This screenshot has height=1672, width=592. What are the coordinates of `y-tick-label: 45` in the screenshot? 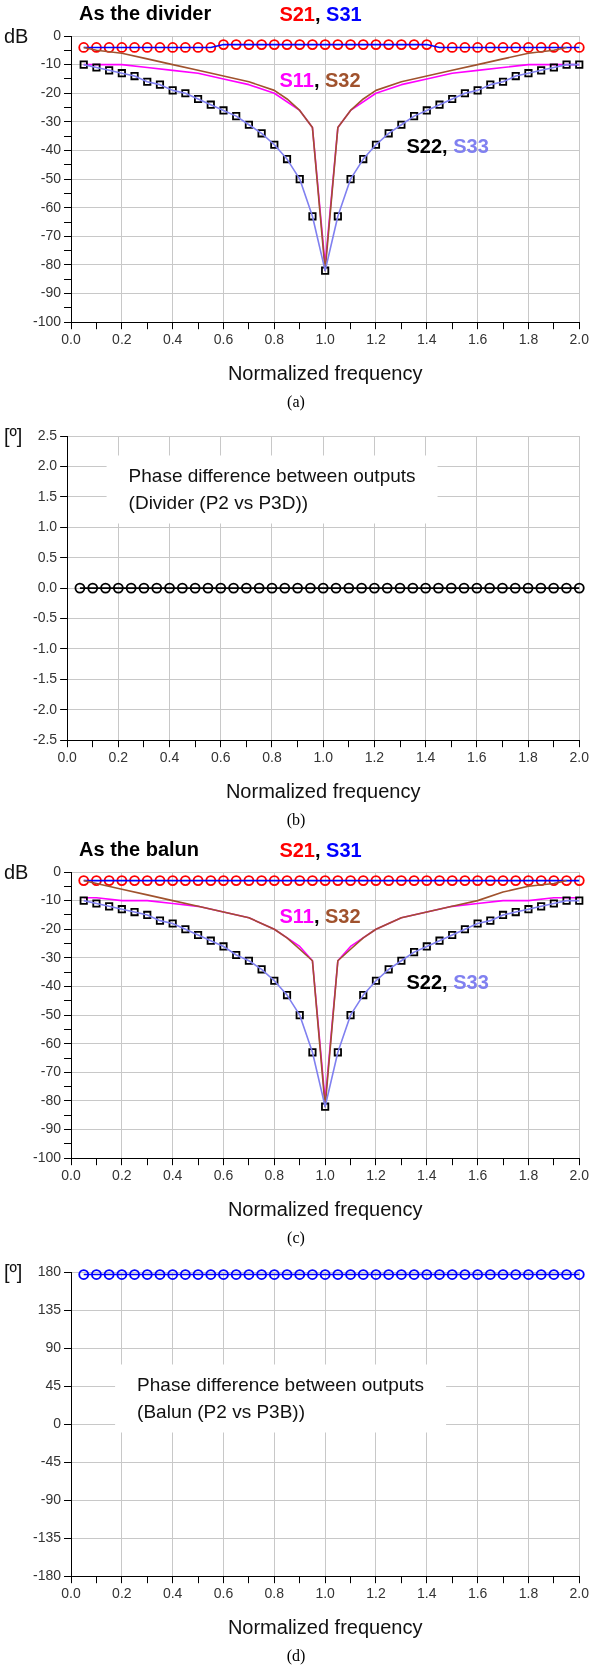 It's located at (53, 1384).